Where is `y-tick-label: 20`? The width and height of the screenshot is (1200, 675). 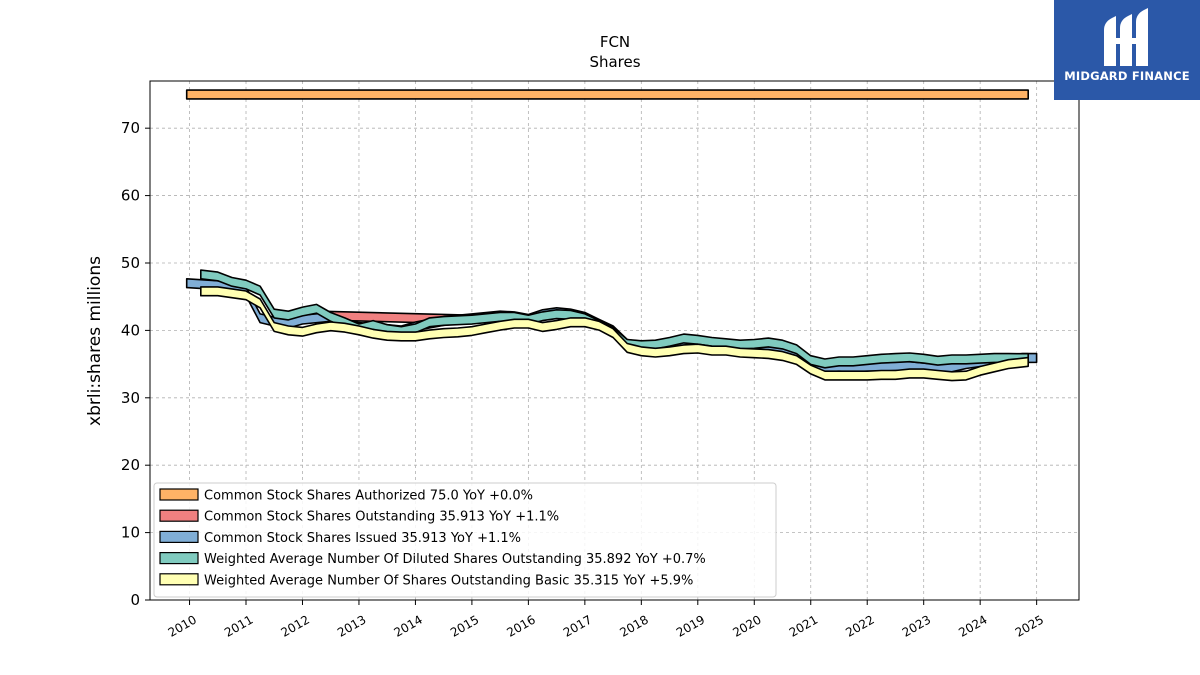 y-tick-label: 20 is located at coordinates (130, 465).